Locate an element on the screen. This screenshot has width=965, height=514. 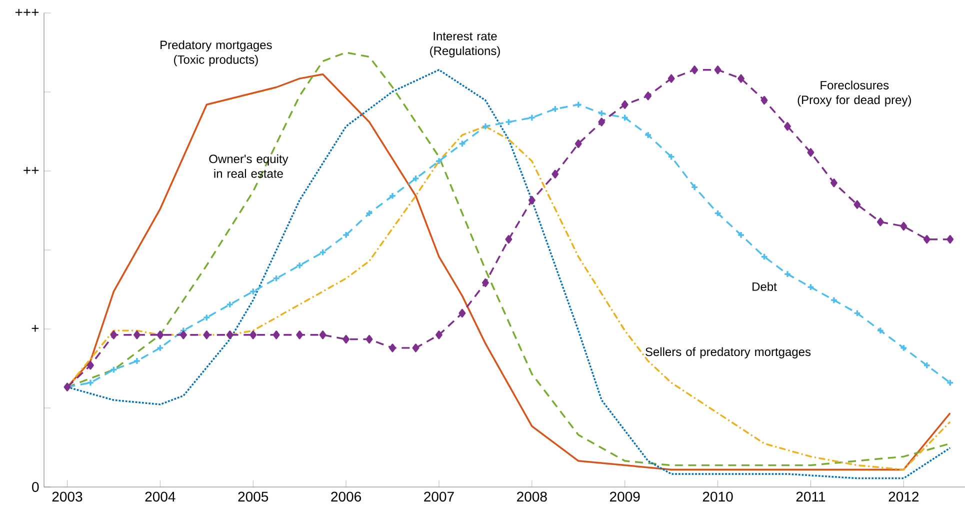
x-tick-label: 2009 is located at coordinates (625, 497).